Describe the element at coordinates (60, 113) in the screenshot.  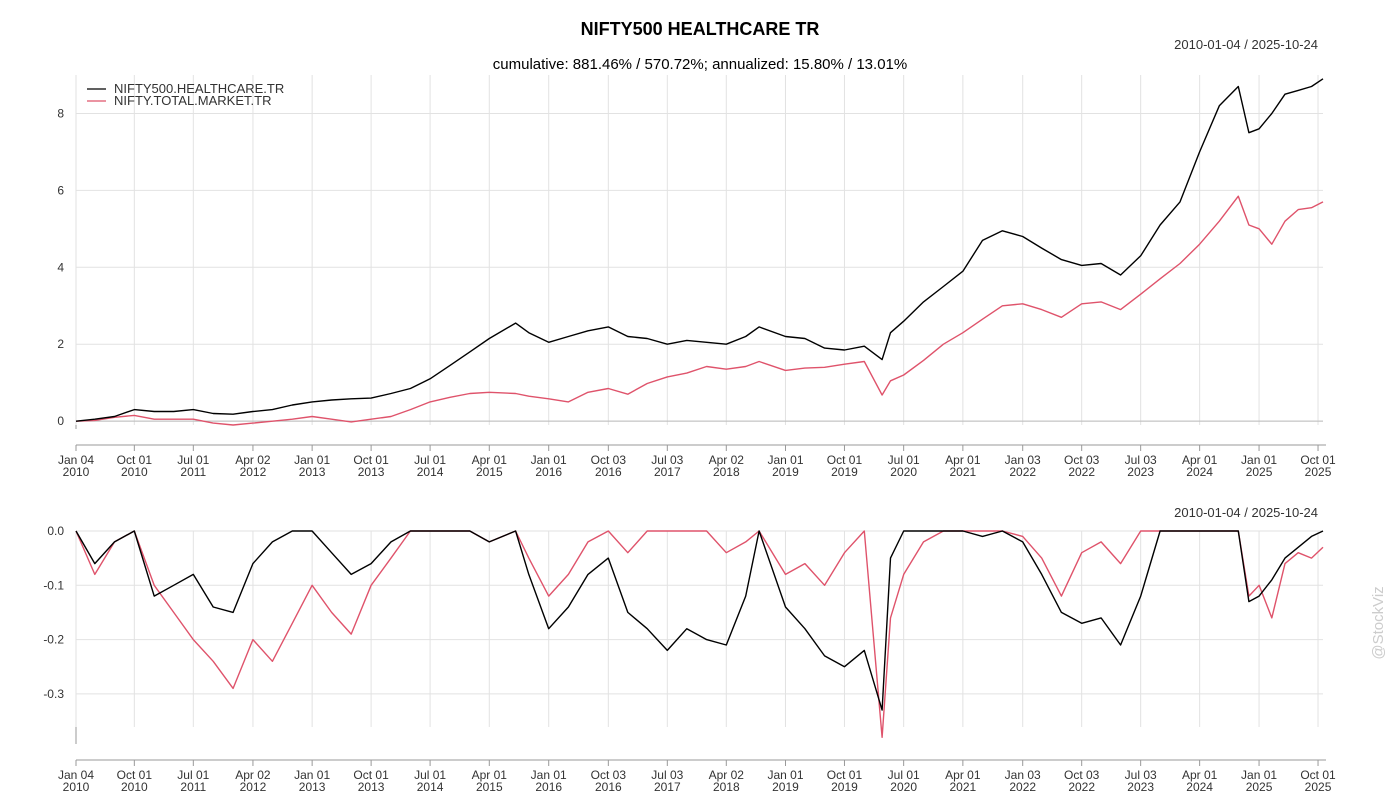
I see `y-tick-label: 8` at that location.